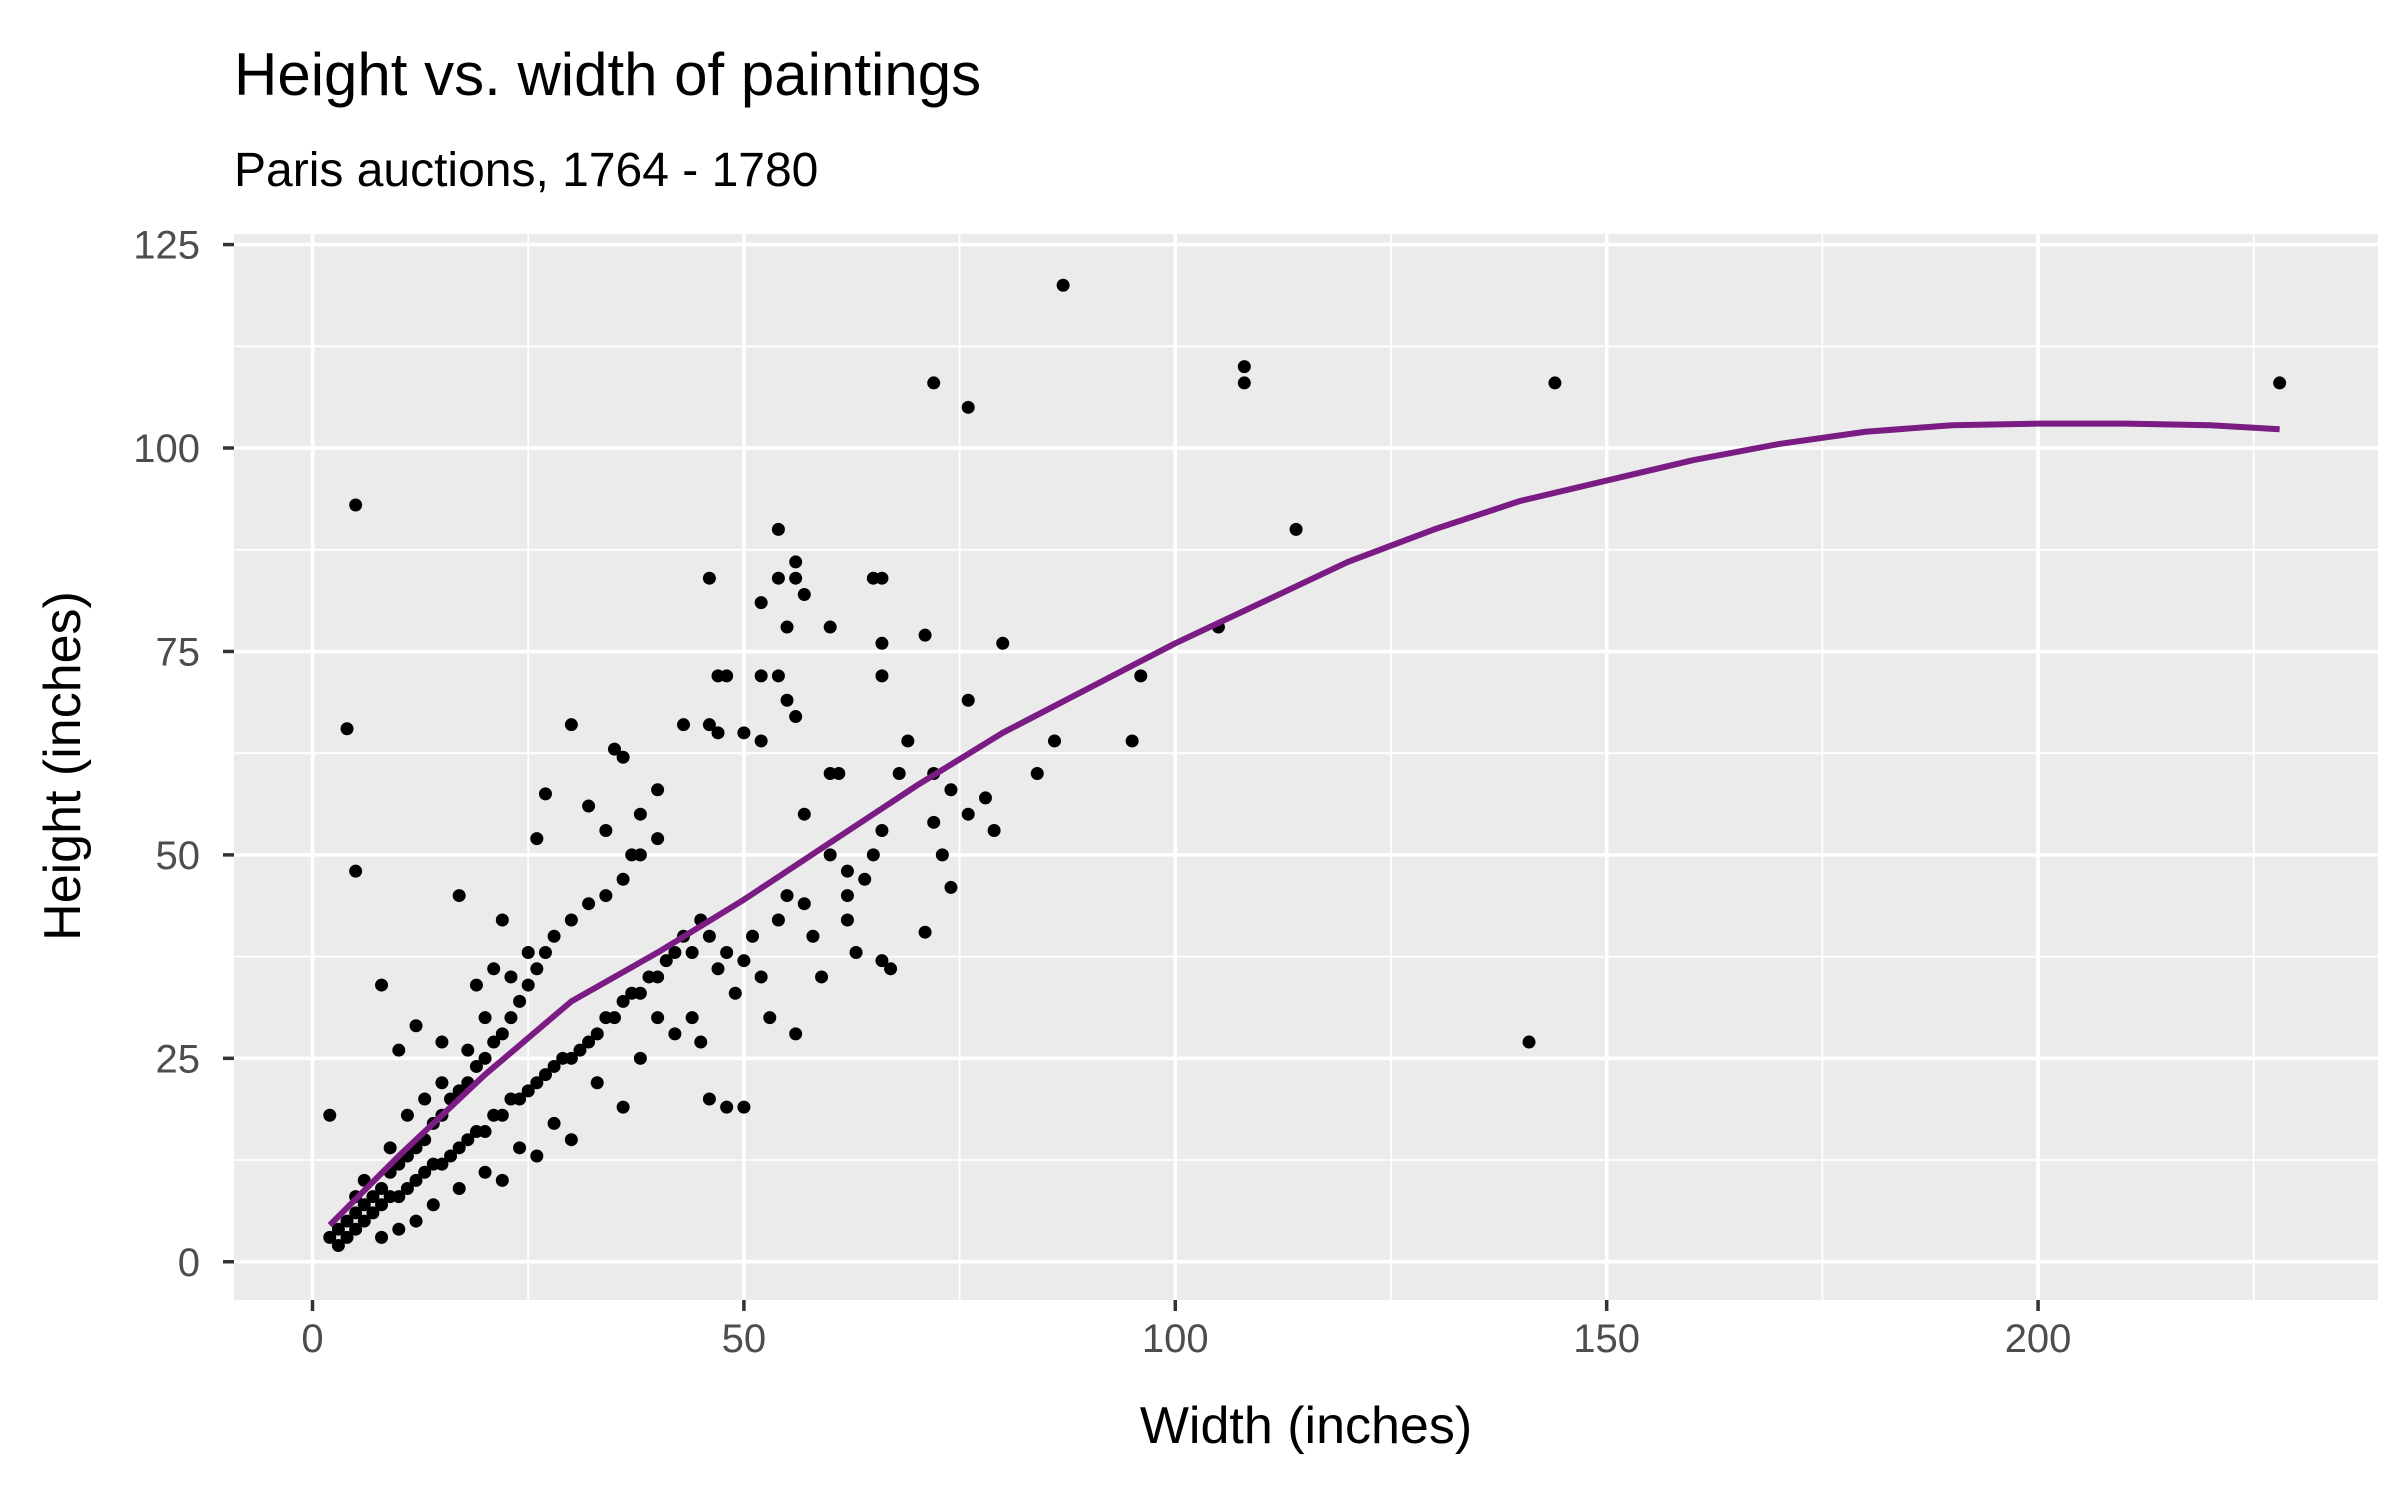 The image size is (2400, 1488). What do you see at coordinates (1306, 1426) in the screenshot?
I see `x-axis-title: Width (inches)` at bounding box center [1306, 1426].